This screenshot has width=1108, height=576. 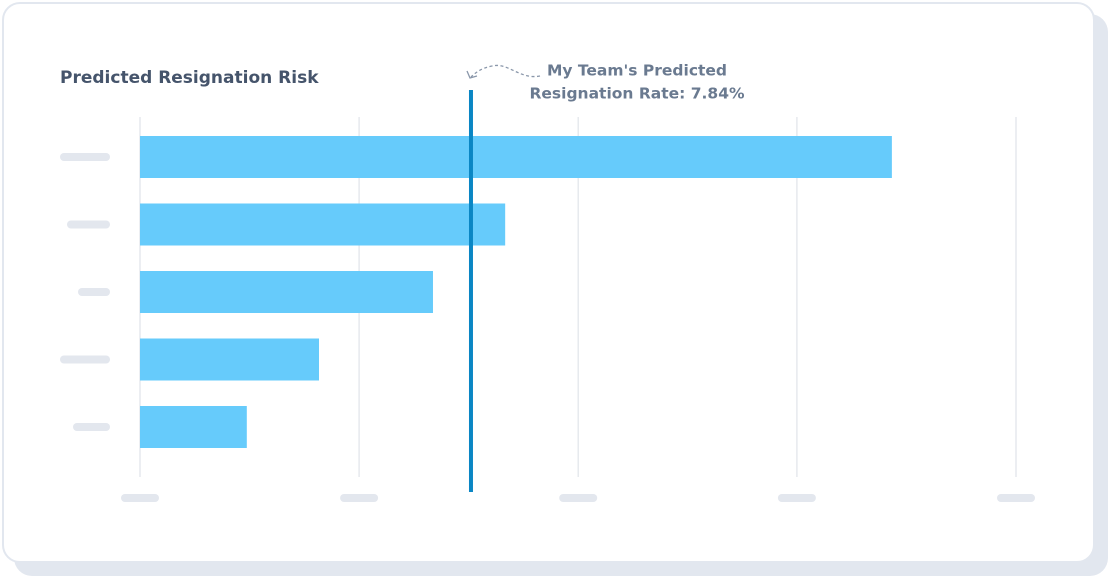 I want to click on annotation-arrowhead, so click(x=472, y=74).